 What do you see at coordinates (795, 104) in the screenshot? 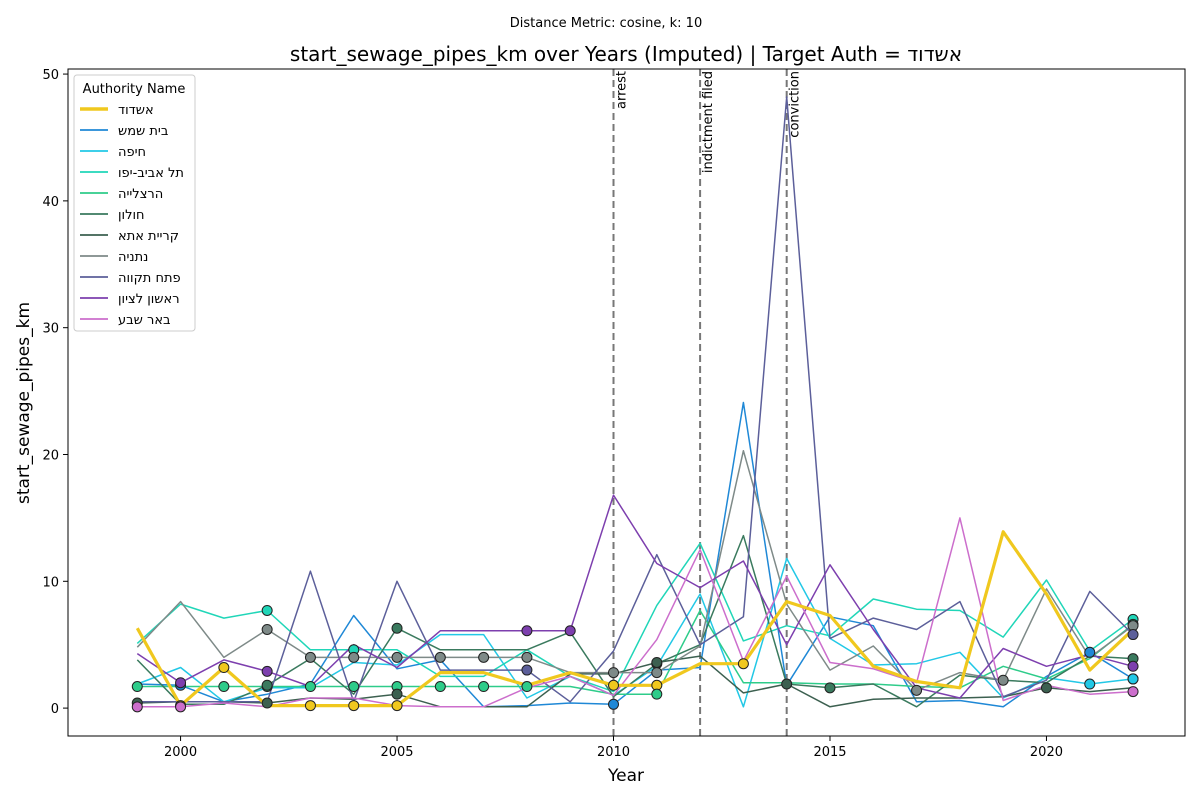
I see `event-label: conviction` at bounding box center [795, 104].